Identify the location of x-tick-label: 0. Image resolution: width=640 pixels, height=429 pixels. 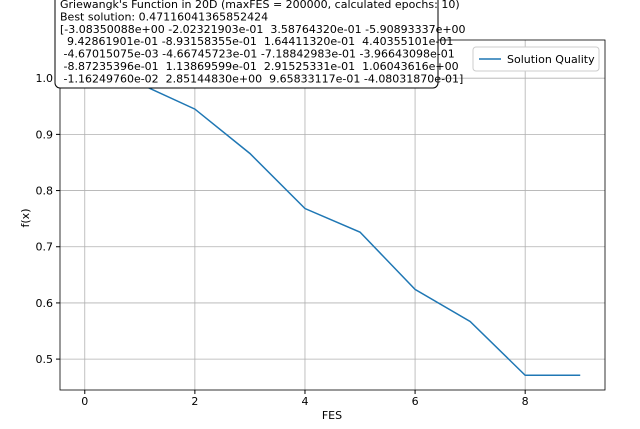
(84, 401).